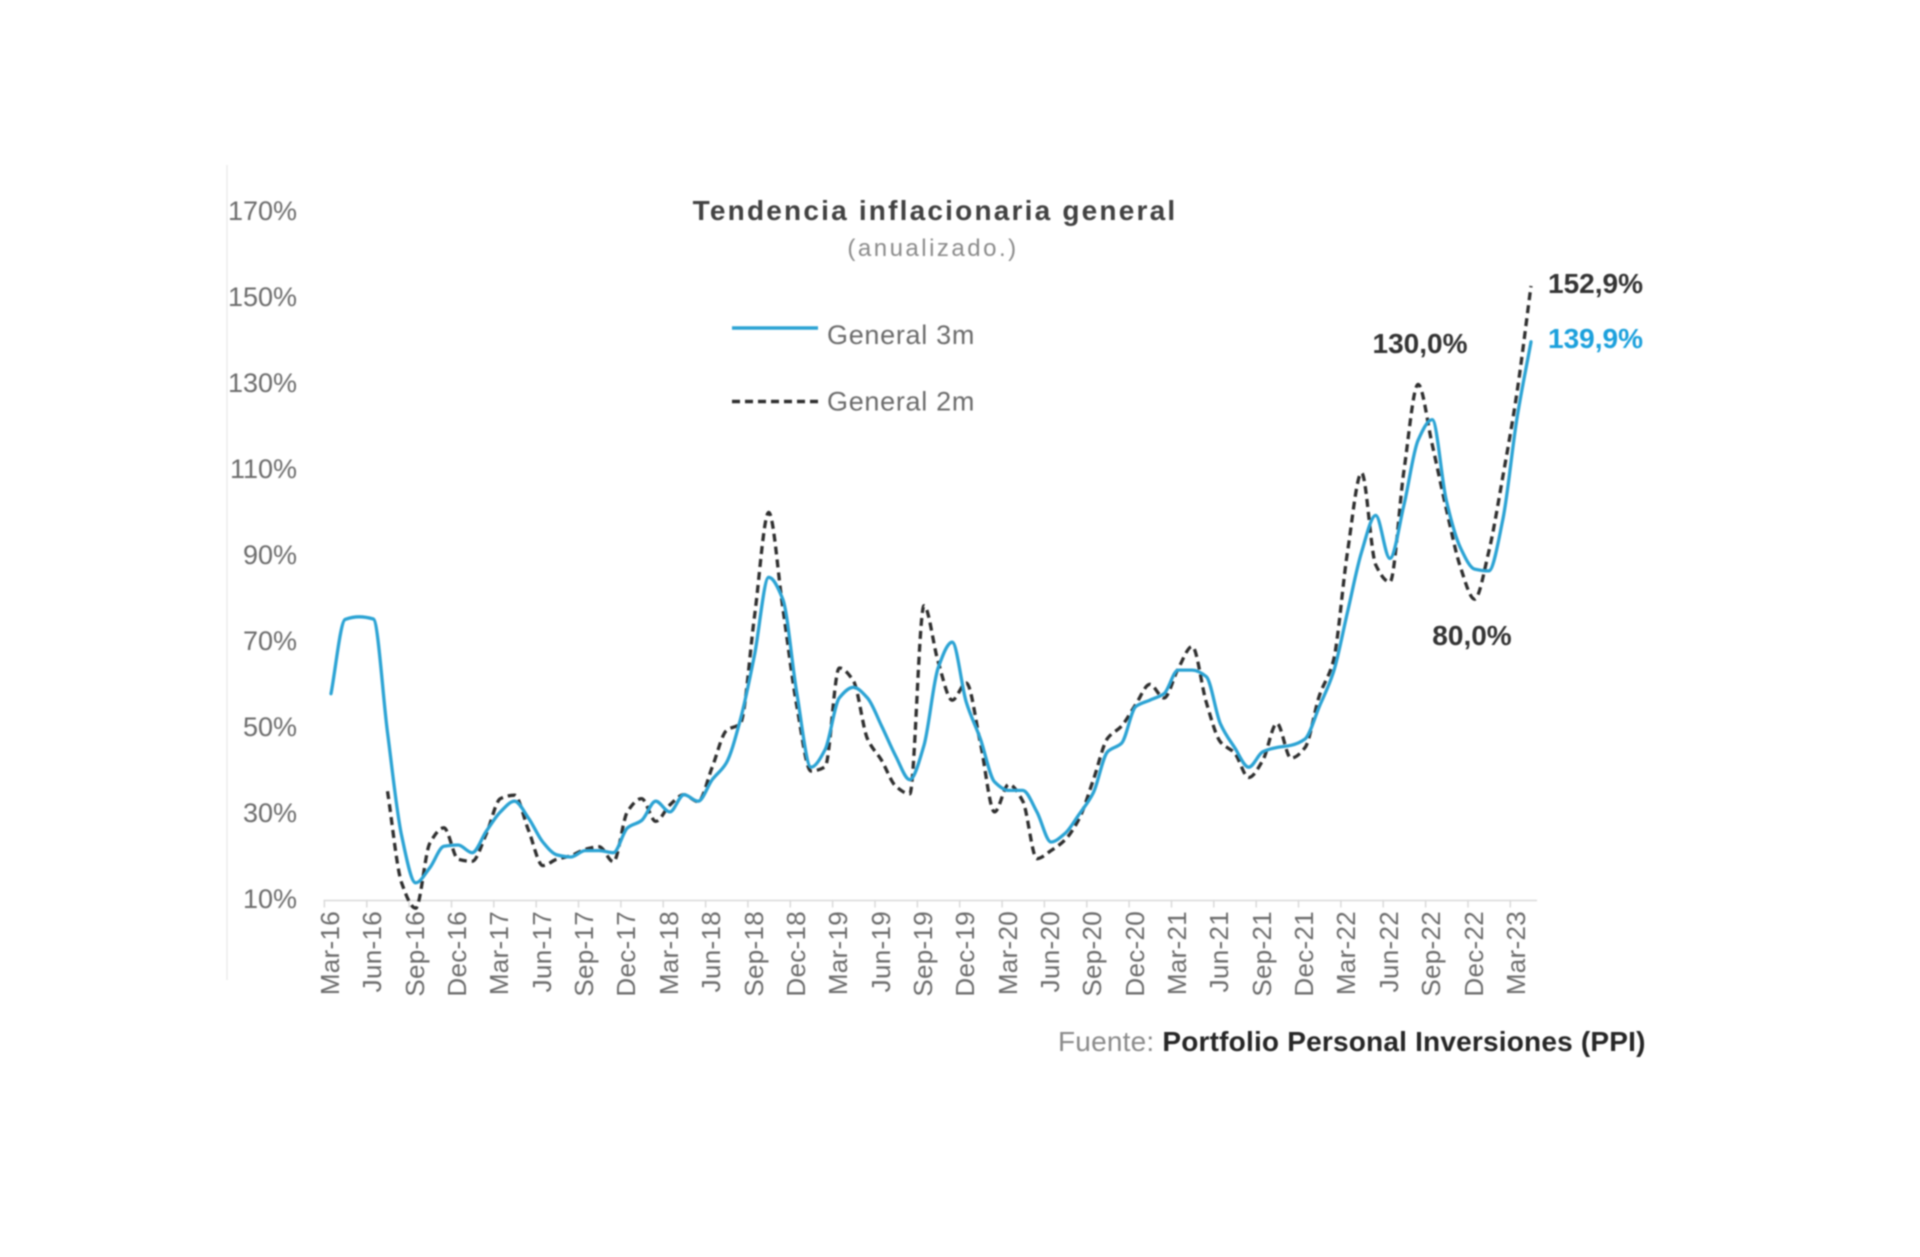  I want to click on svg-text: 170%, so click(262, 211).